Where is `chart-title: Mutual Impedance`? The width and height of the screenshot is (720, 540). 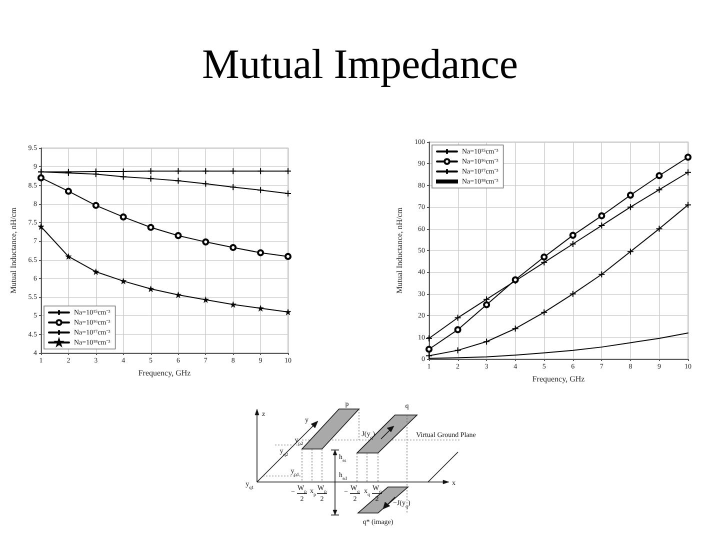
chart-title: Mutual Impedance is located at coordinates (360, 65).